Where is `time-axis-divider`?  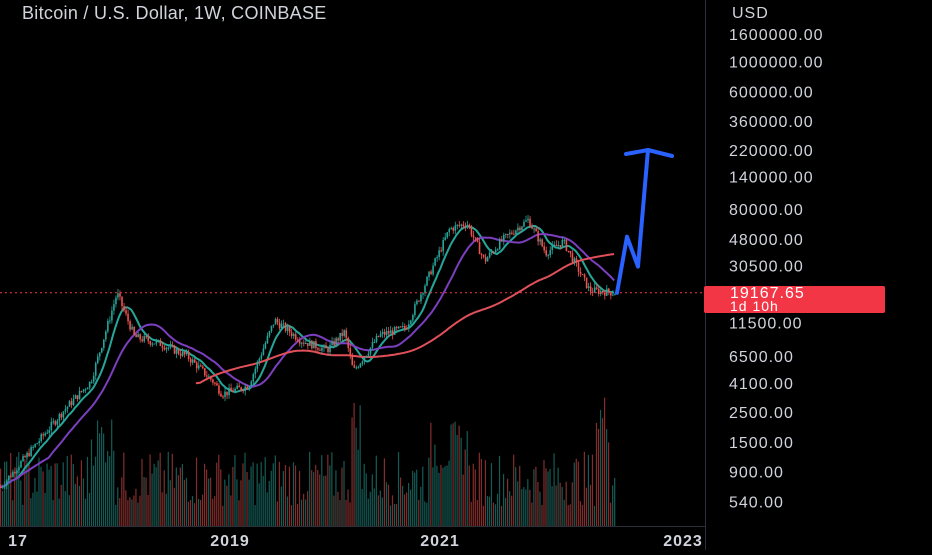 time-axis-divider is located at coordinates (352, 526).